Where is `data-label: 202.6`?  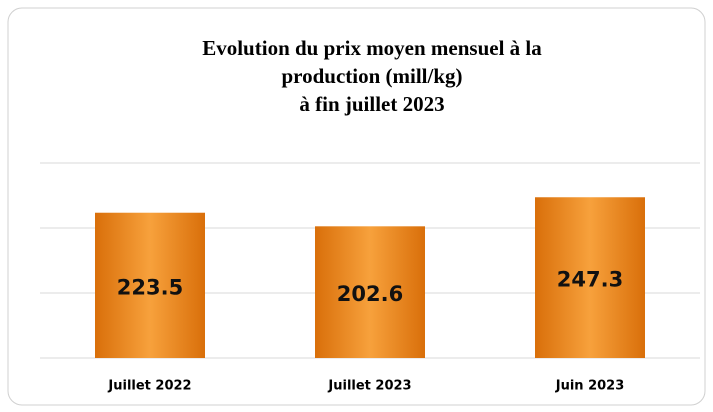
data-label: 202.6 is located at coordinates (370, 294).